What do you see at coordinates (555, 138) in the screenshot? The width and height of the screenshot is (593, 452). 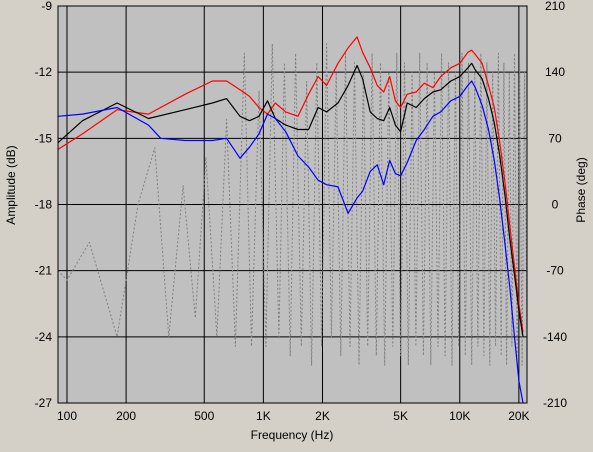 I see `y-right-tick-label: 70` at bounding box center [555, 138].